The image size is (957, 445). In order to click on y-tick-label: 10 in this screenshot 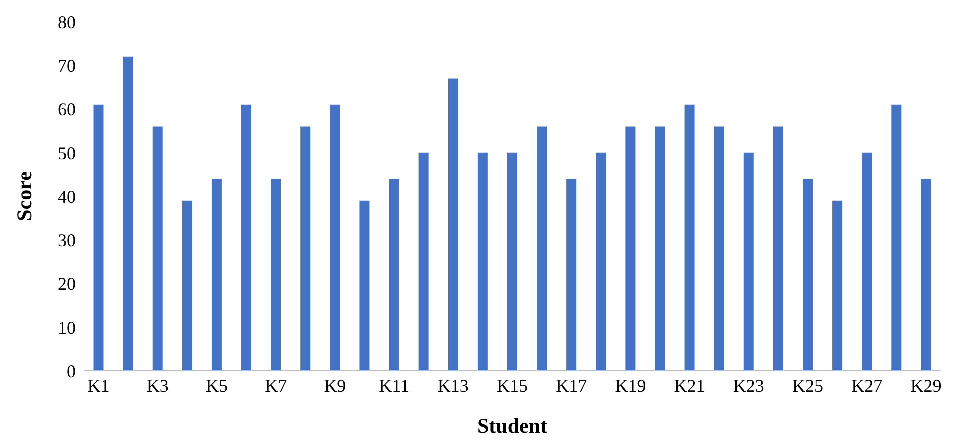, I will do `click(67, 328)`.